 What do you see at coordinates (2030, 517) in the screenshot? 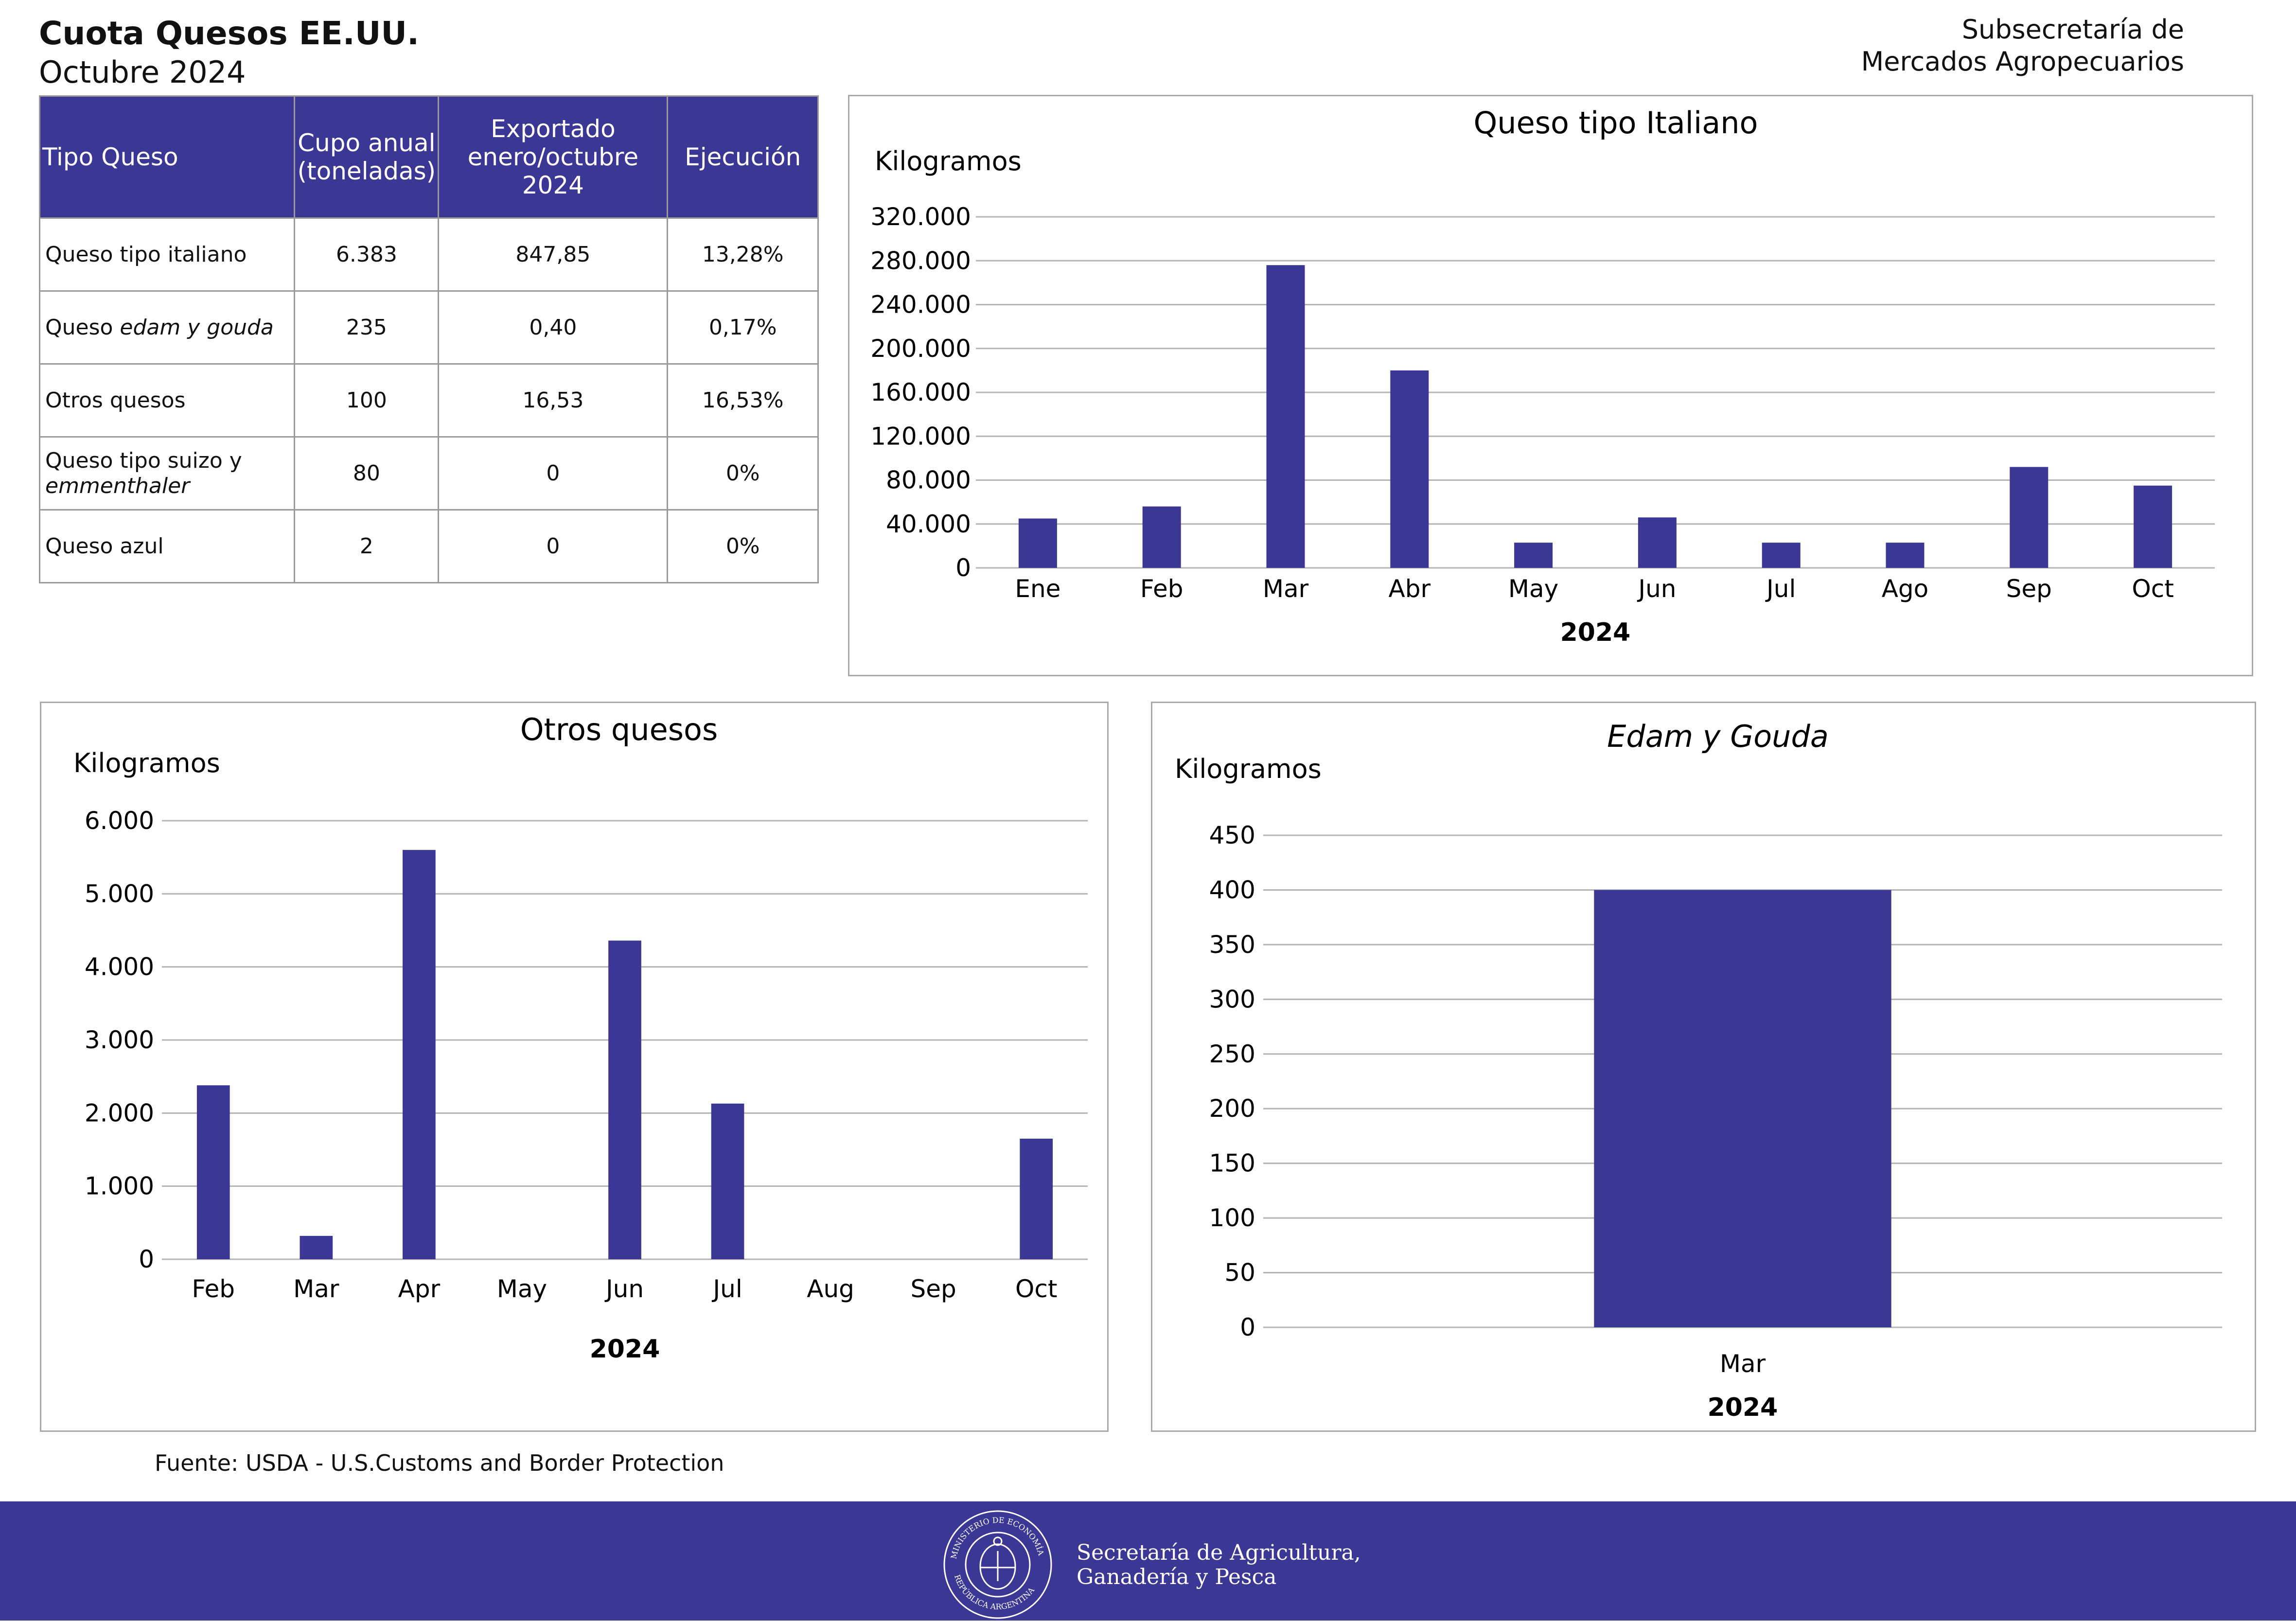
I see `bar-sep` at bounding box center [2030, 517].